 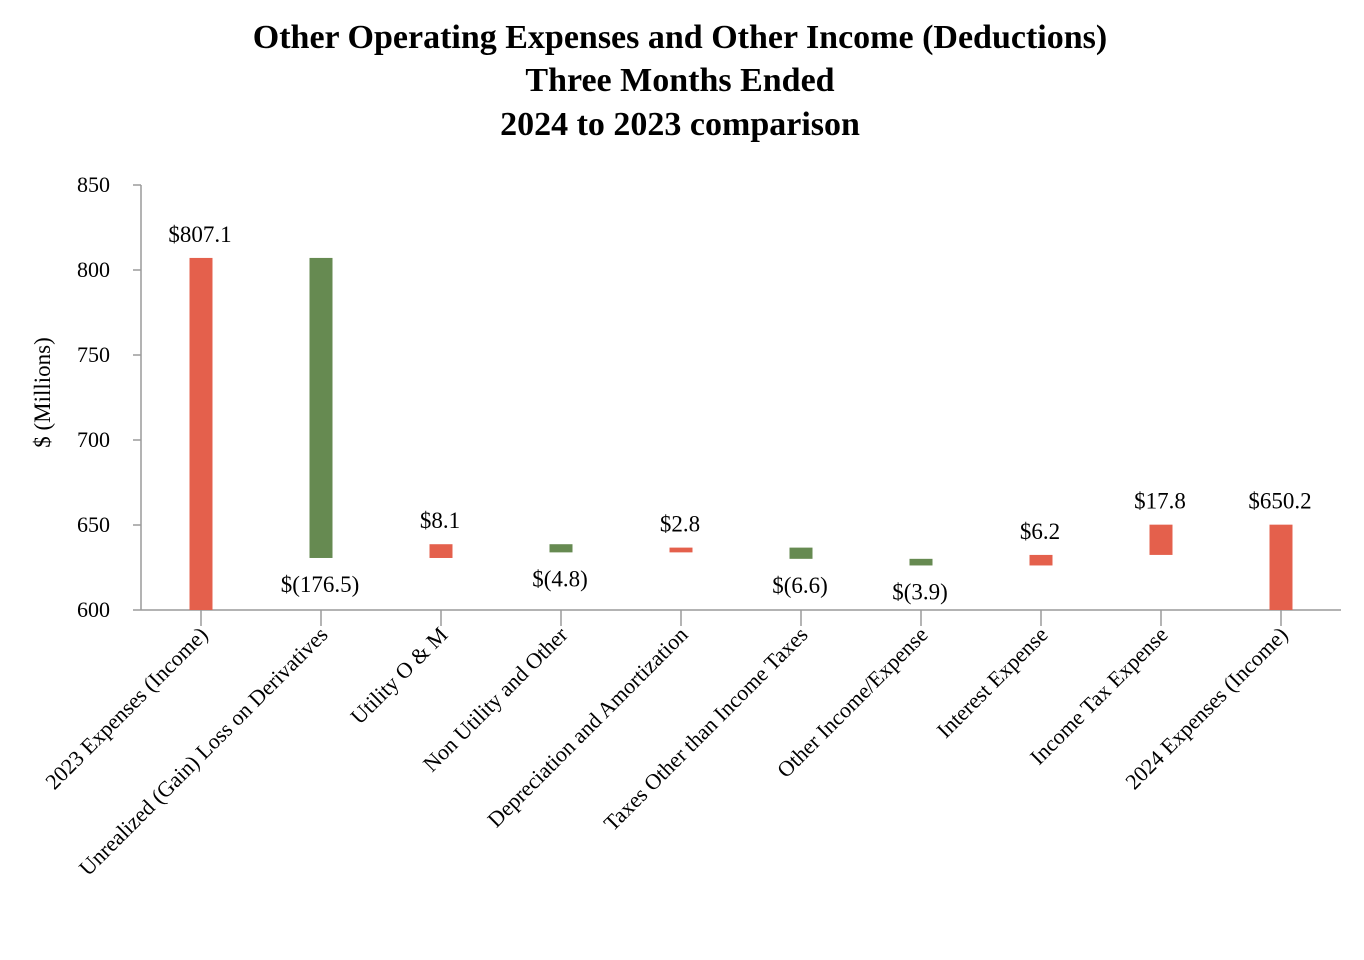 What do you see at coordinates (93, 354) in the screenshot?
I see `y-tick-label: 750` at bounding box center [93, 354].